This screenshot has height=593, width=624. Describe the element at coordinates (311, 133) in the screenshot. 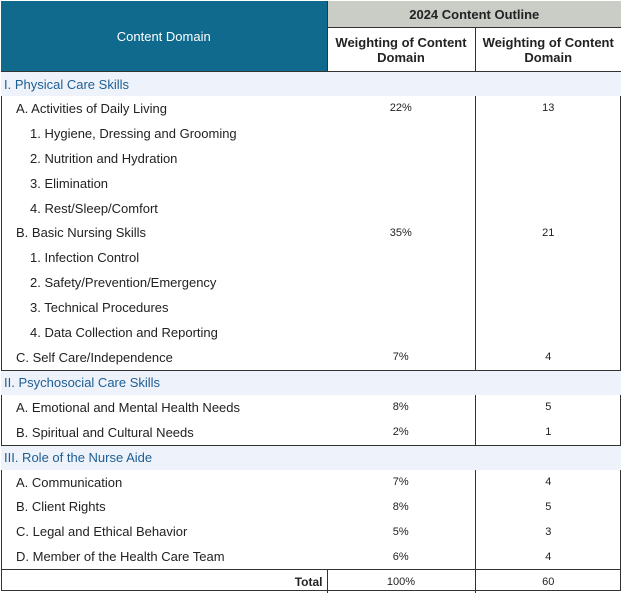

I see `table-row: 1. Hygiene, Dressing and Grooming` at that location.